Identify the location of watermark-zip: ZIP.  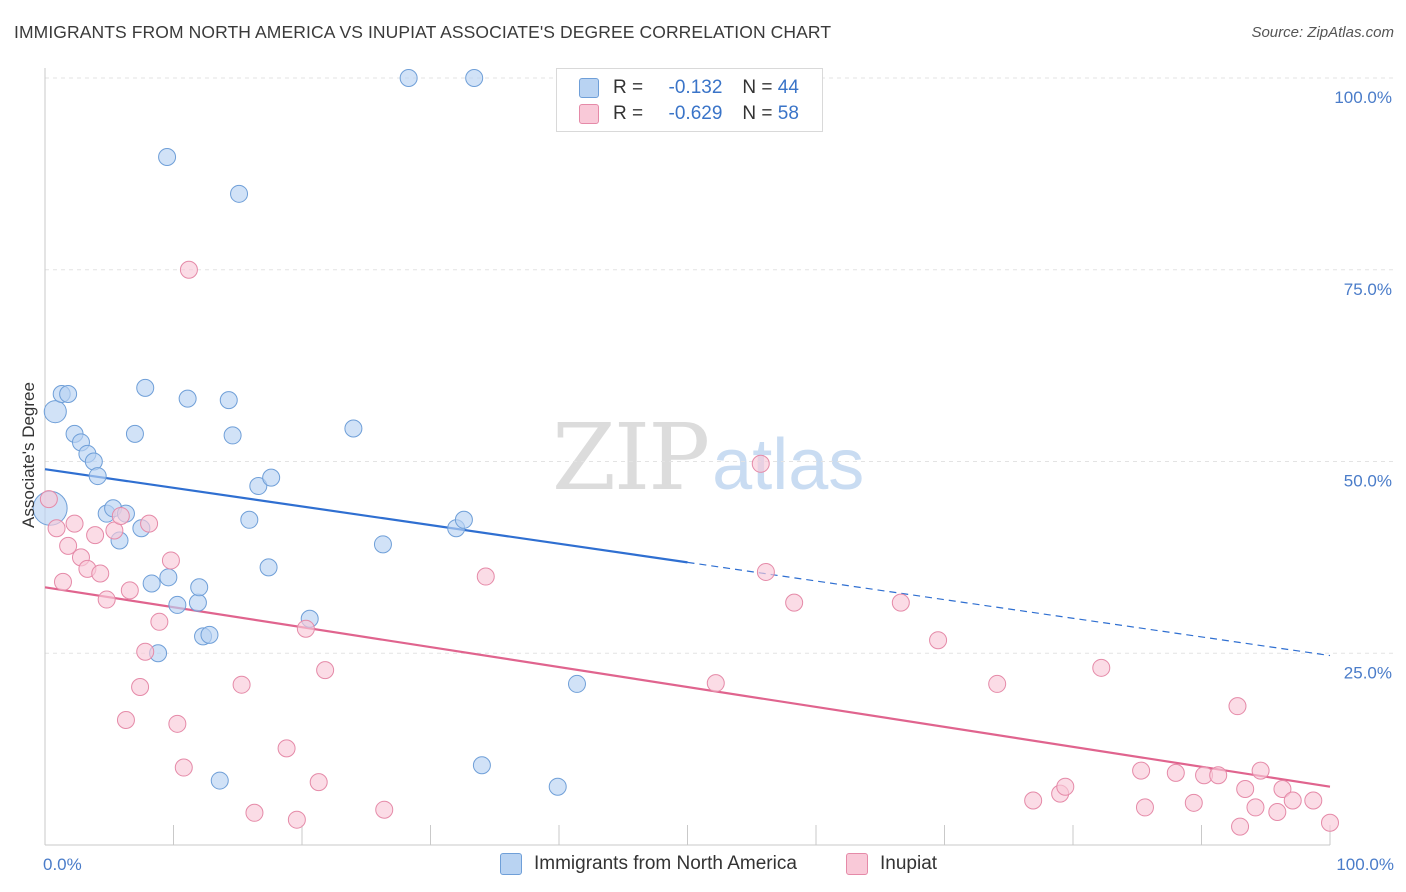
(631, 457).